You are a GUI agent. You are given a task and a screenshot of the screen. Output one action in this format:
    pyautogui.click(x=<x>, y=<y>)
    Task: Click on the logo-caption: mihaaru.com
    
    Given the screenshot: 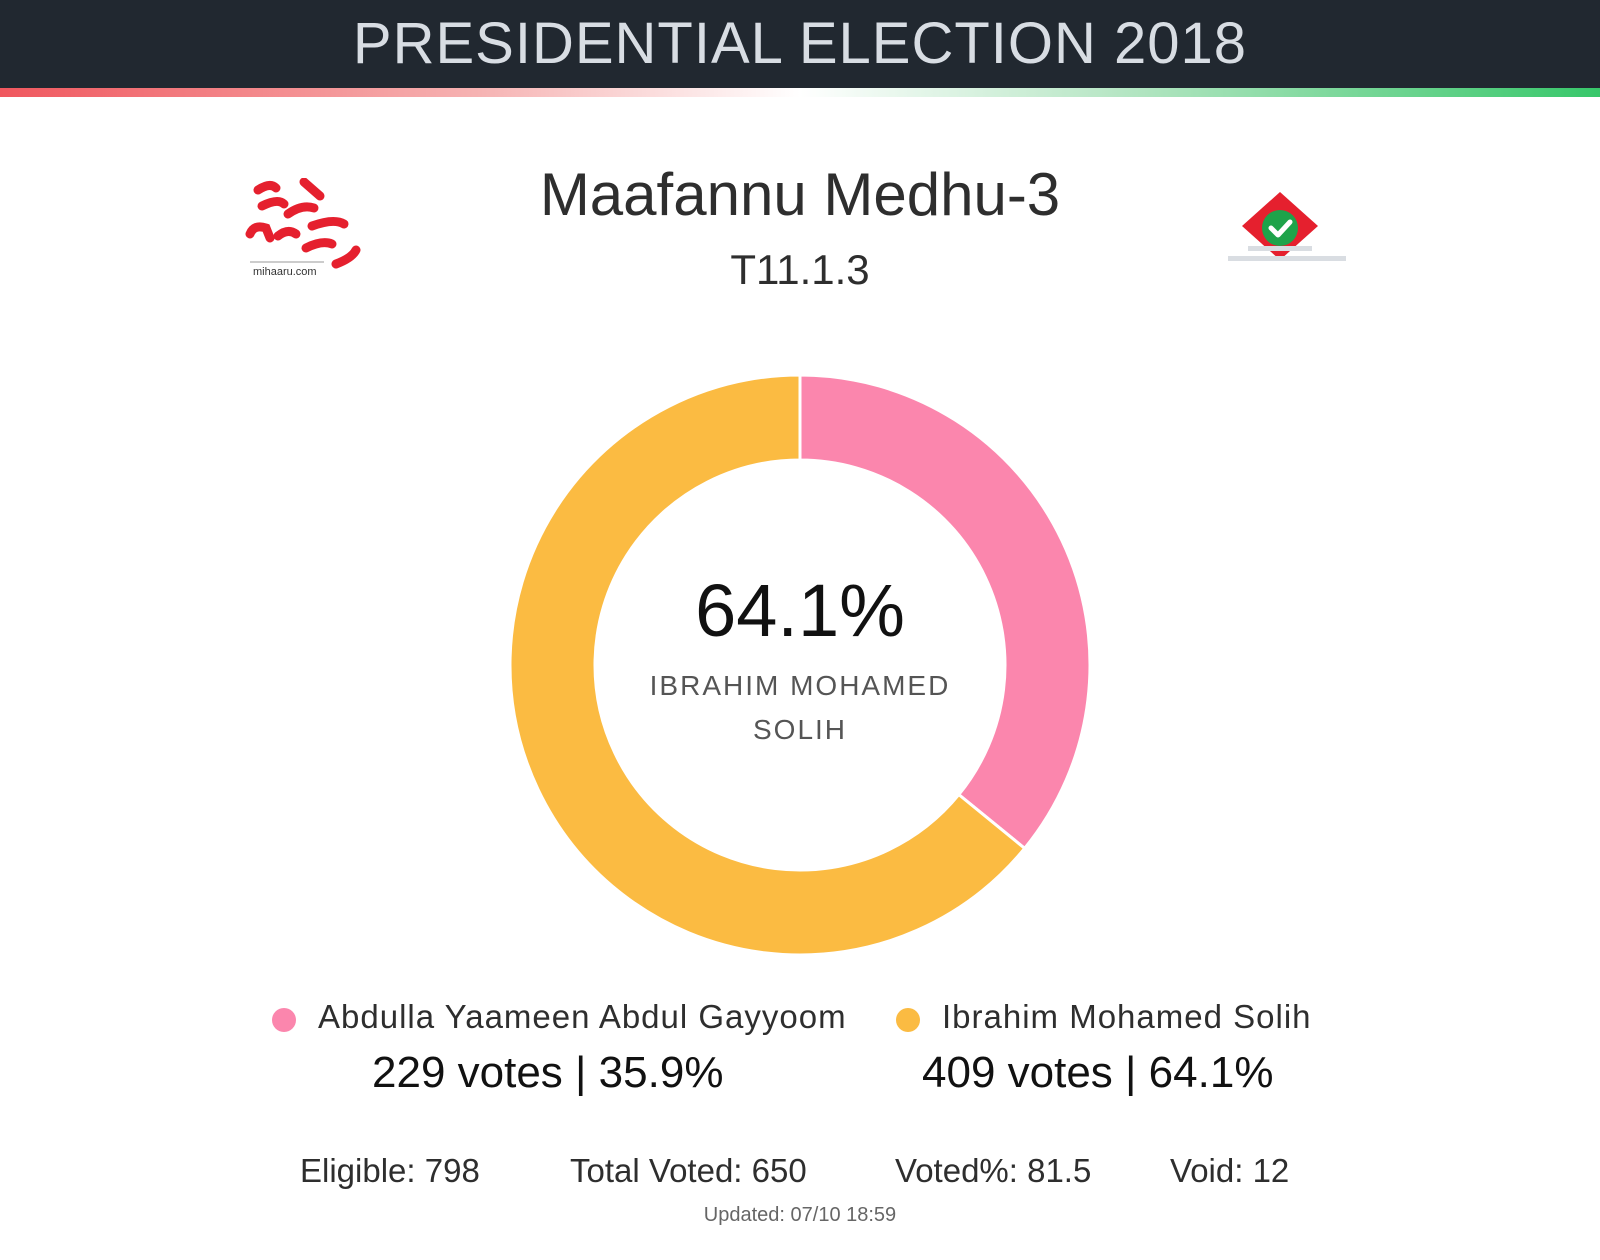 What is the action you would take?
    pyautogui.click(x=285, y=272)
    